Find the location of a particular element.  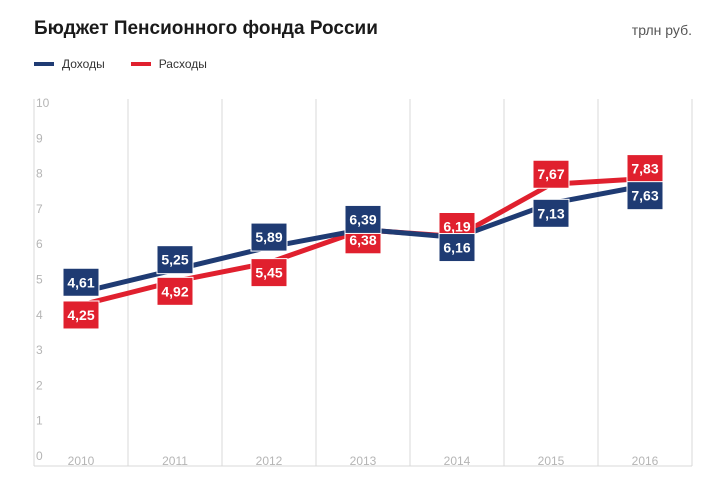

data-label: 5,25 is located at coordinates (174, 260).